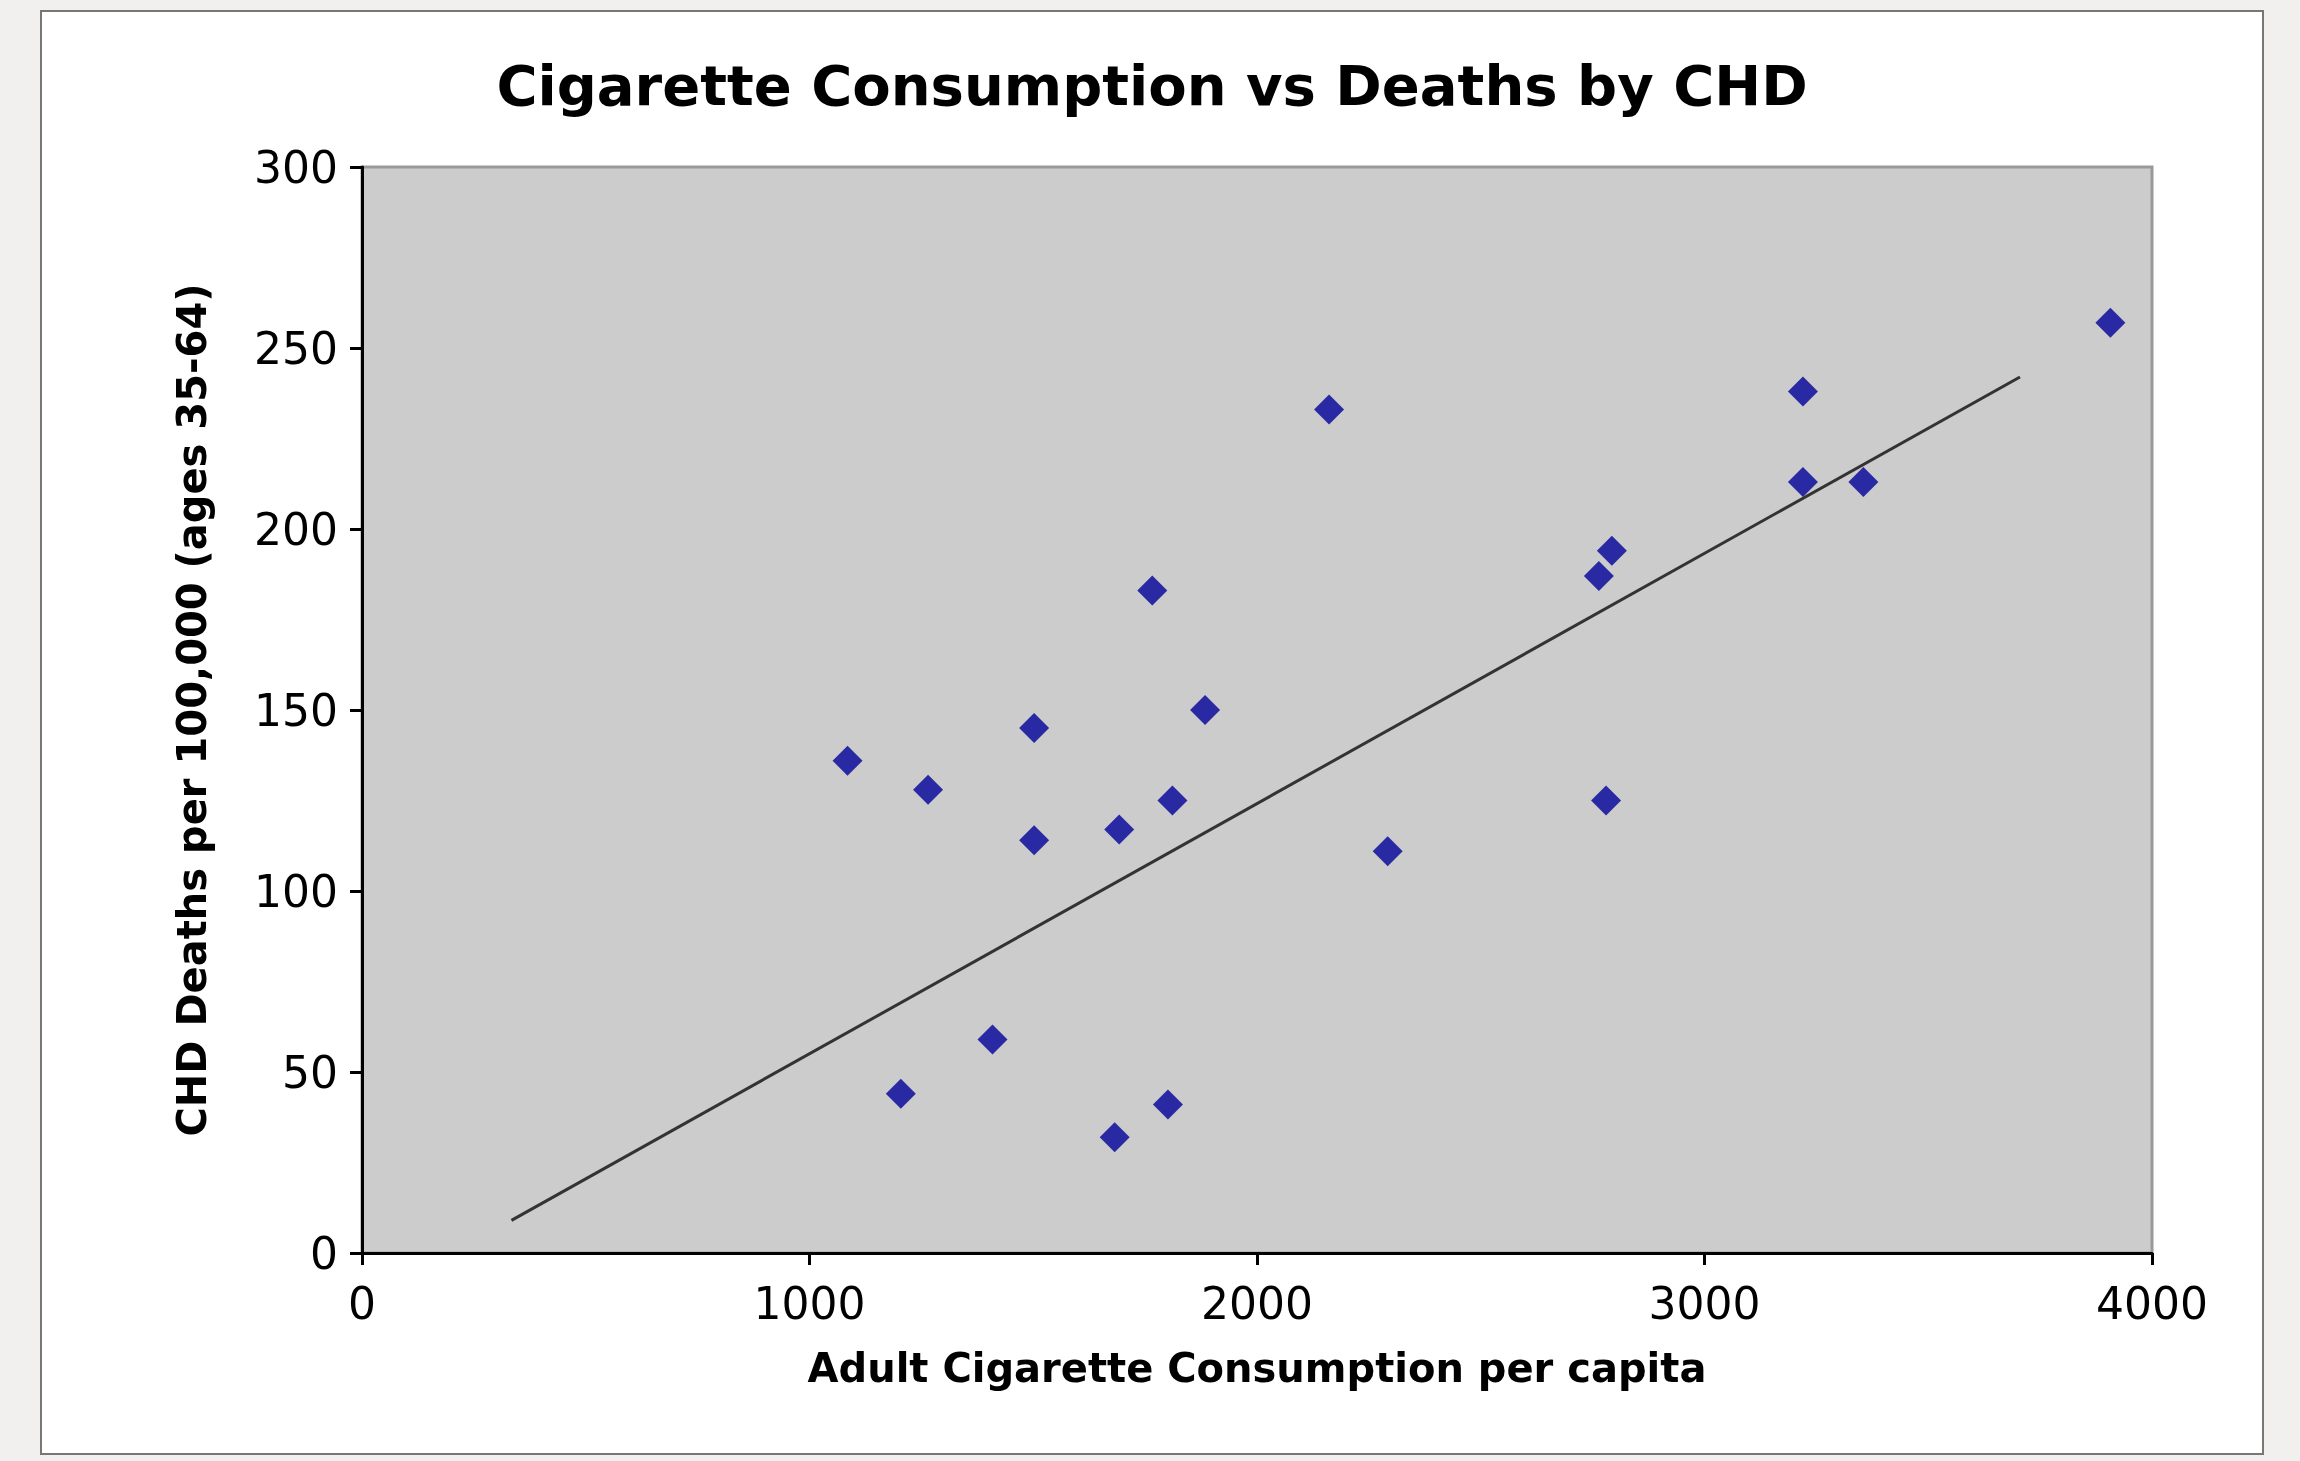  I want to click on y-axis-title: CHD Deaths per 100,000 (ages 35-64), so click(192, 710).